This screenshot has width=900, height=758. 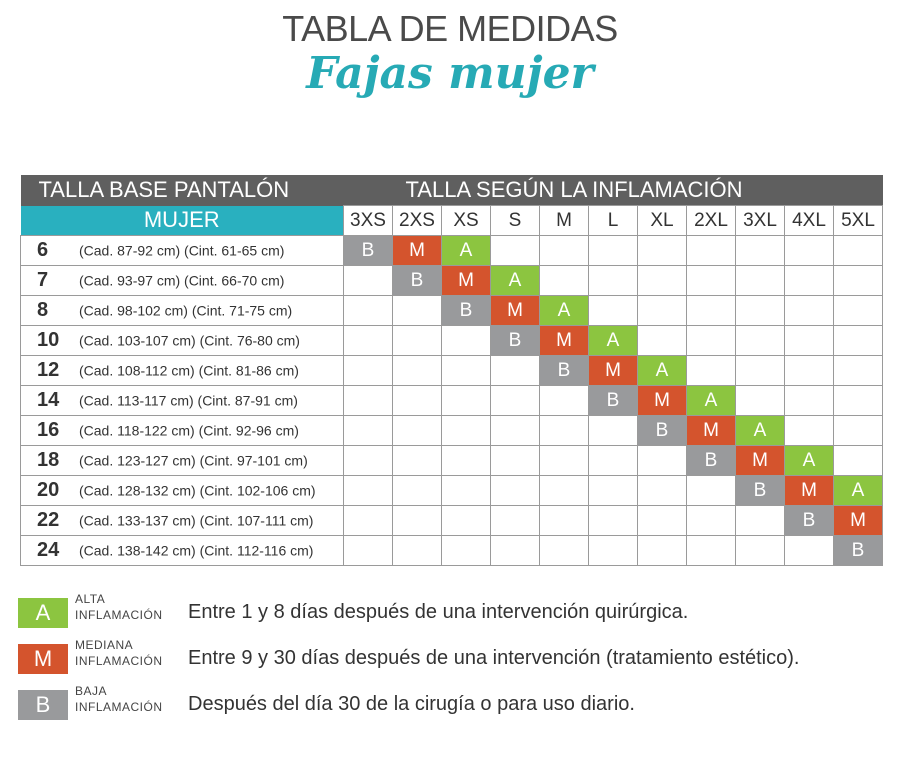 I want to click on base-size-measurements: (Cad. 133-137 cm) (Cint. 107-111 cm), so click(x=196, y=520).